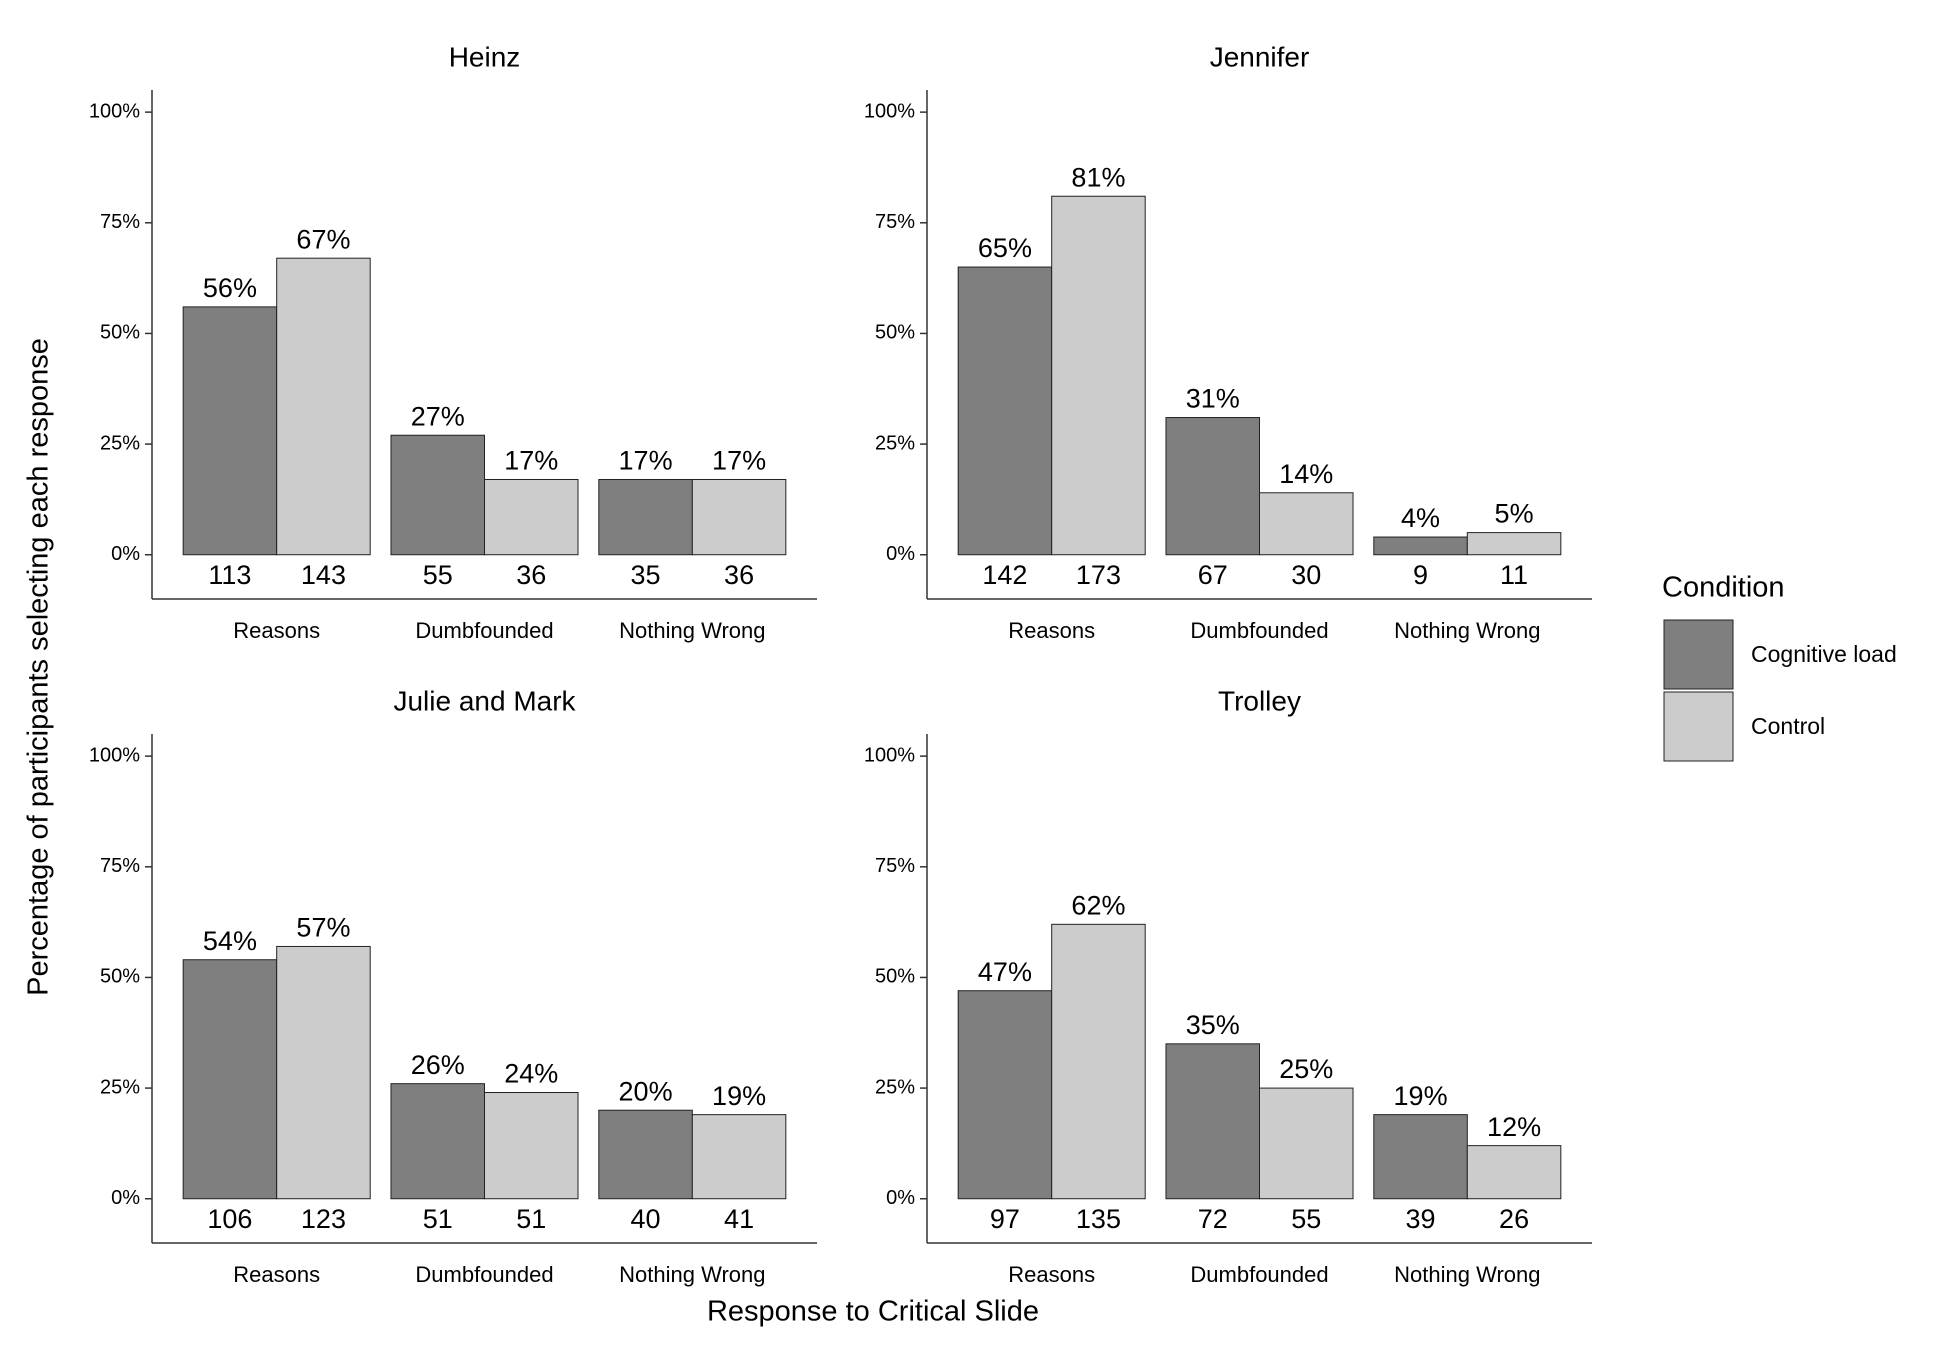 The width and height of the screenshot is (1950, 1350). I want to click on value-label: 57%, so click(323, 928).